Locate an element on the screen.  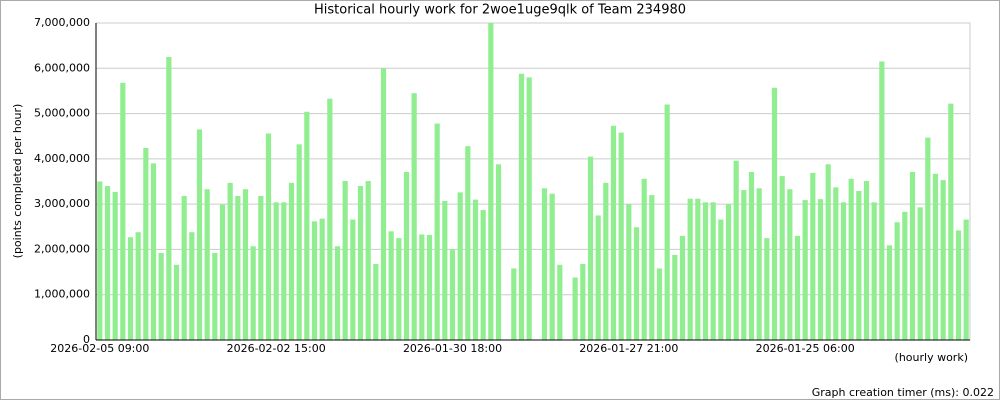
x-axis-title: (hourly work) is located at coordinates (931, 357).